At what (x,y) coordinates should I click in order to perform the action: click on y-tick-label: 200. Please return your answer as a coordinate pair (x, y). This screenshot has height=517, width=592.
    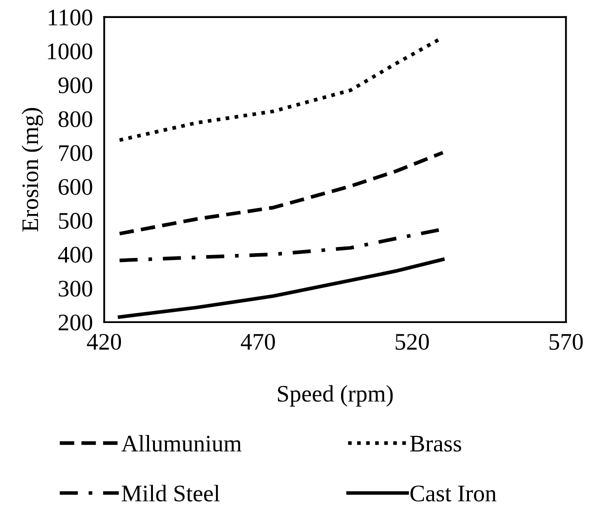
    Looking at the image, I should click on (75, 322).